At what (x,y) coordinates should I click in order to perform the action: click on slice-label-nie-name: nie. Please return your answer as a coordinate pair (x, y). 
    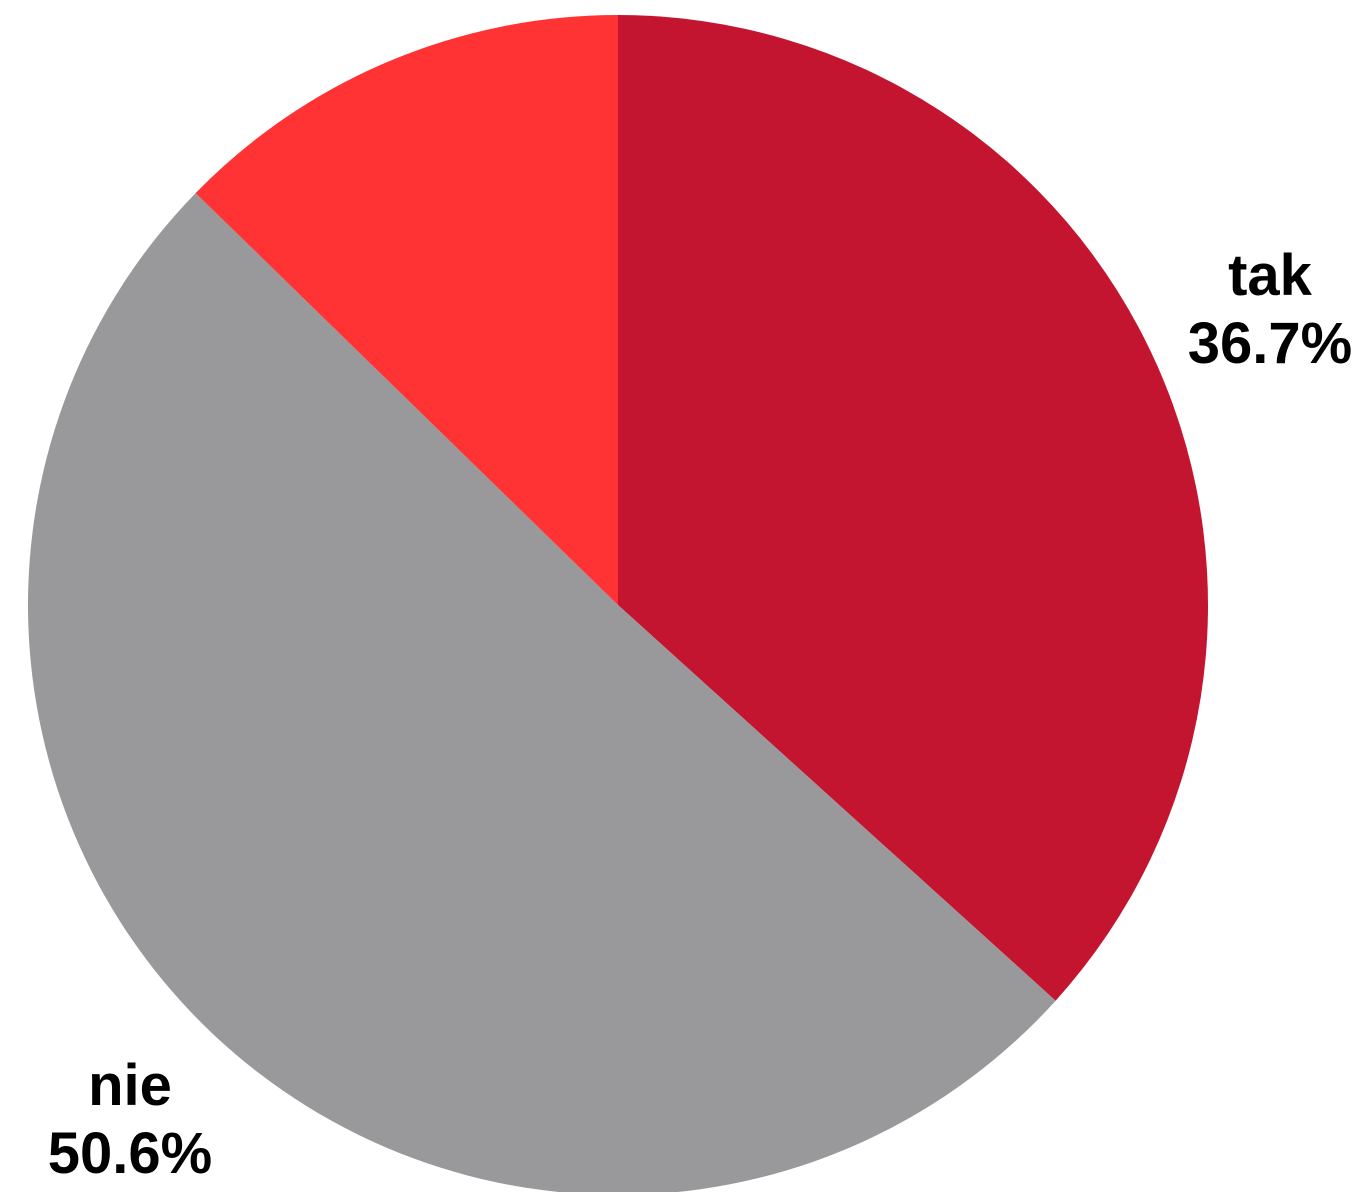
    Looking at the image, I should click on (130, 1085).